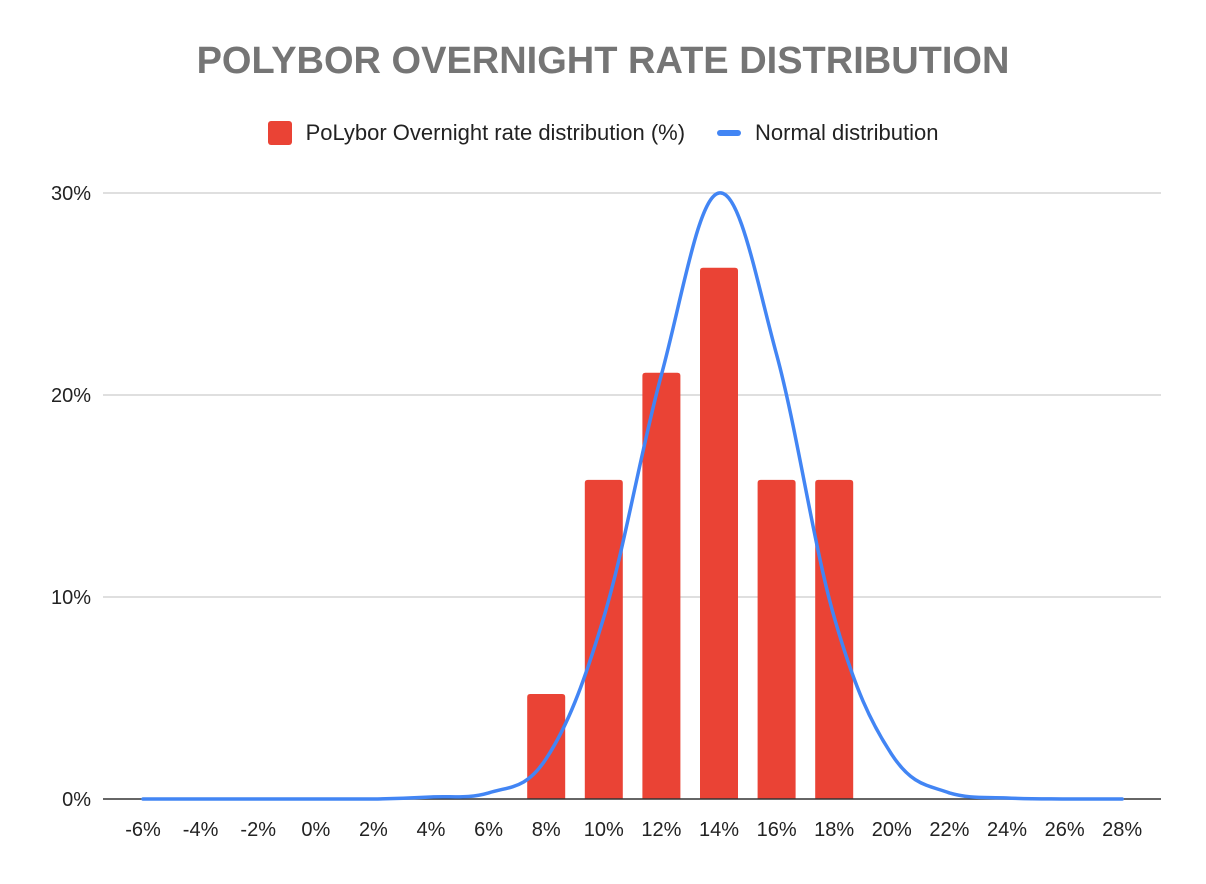 The height and width of the screenshot is (884, 1206). I want to click on x-tick-label: -2%, so click(258, 830).